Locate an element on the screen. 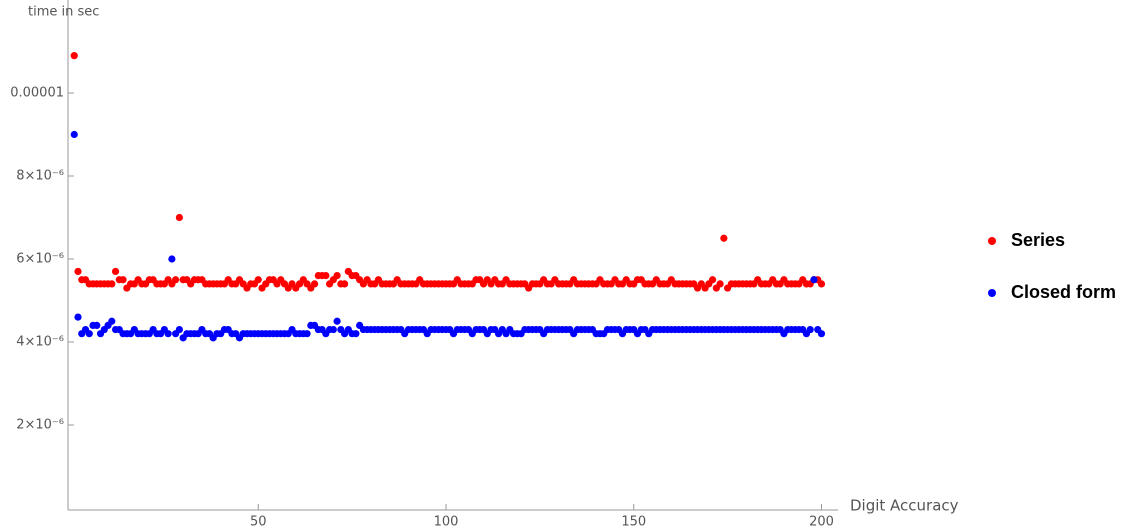 This screenshot has width=1145, height=532. y-tick-label: 0.00001 is located at coordinates (37, 93).